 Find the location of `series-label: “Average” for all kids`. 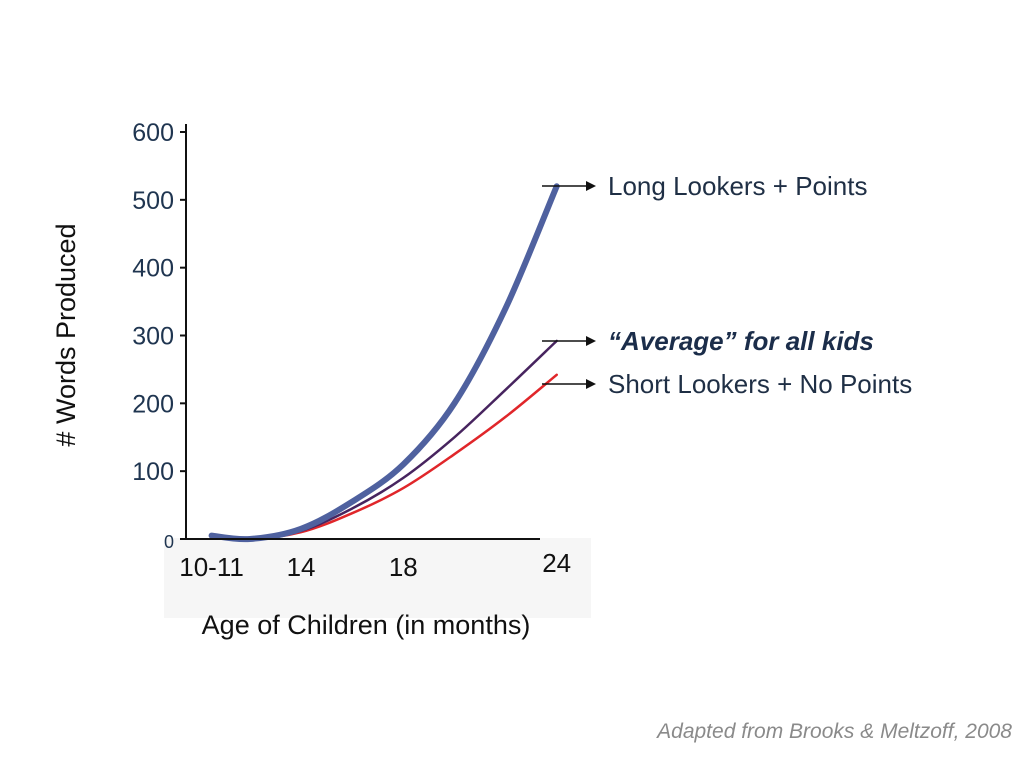

series-label: “Average” for all kids is located at coordinates (741, 341).